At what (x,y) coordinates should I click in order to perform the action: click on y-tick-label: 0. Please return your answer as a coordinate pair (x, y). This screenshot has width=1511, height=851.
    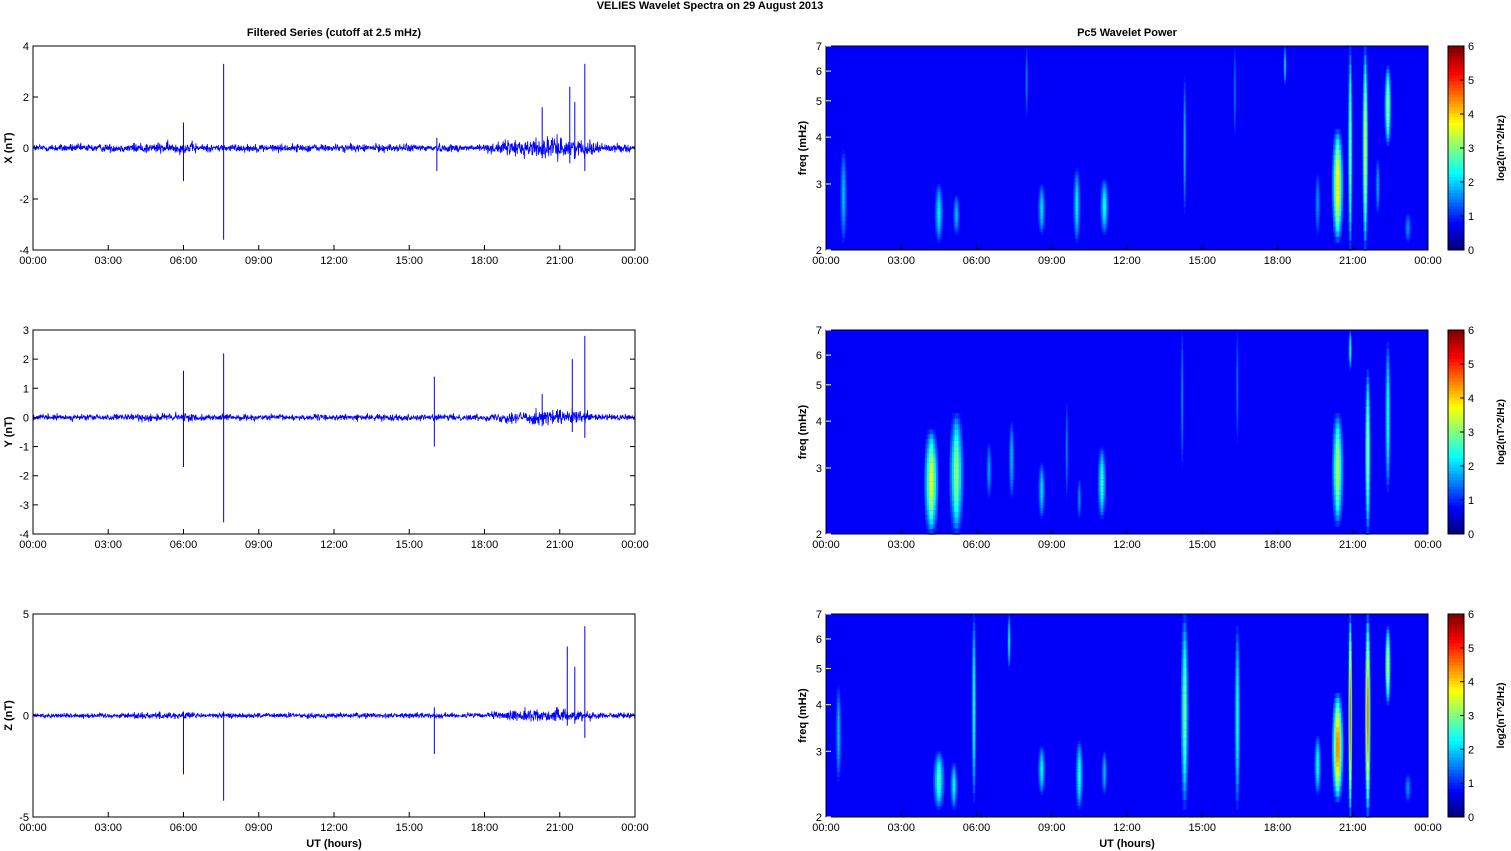
    Looking at the image, I should click on (26, 418).